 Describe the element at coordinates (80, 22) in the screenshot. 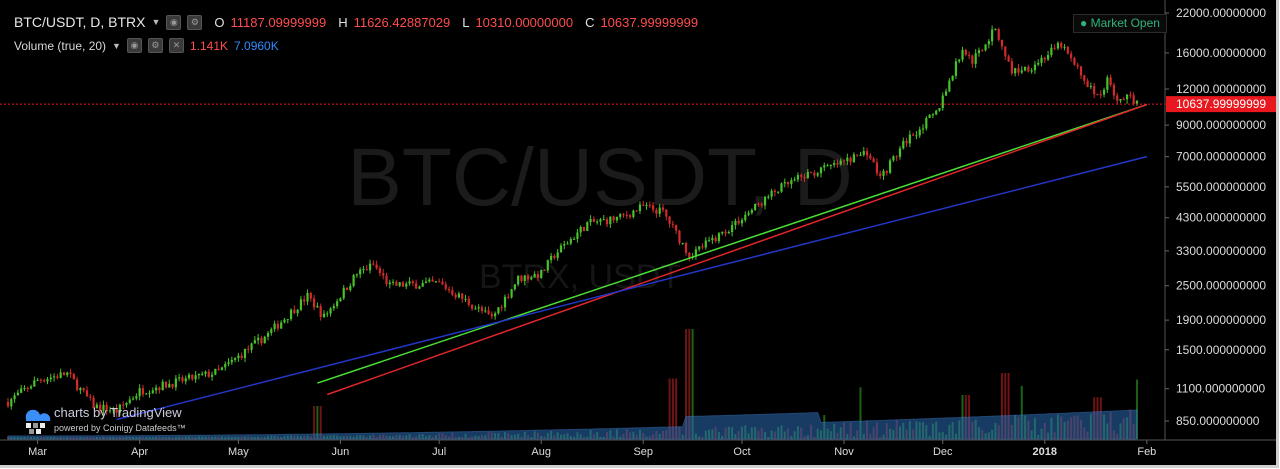

I see `symbol-title: BTC/USDT, D, BTRX` at that location.